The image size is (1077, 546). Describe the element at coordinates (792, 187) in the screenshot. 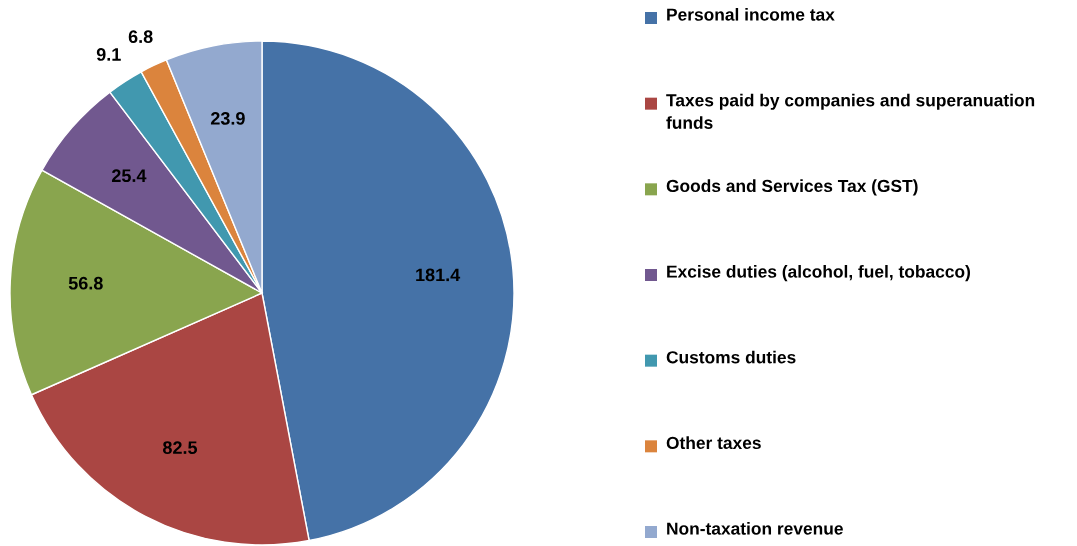

I see `legend-label: Goods and Services Tax (GST)` at that location.